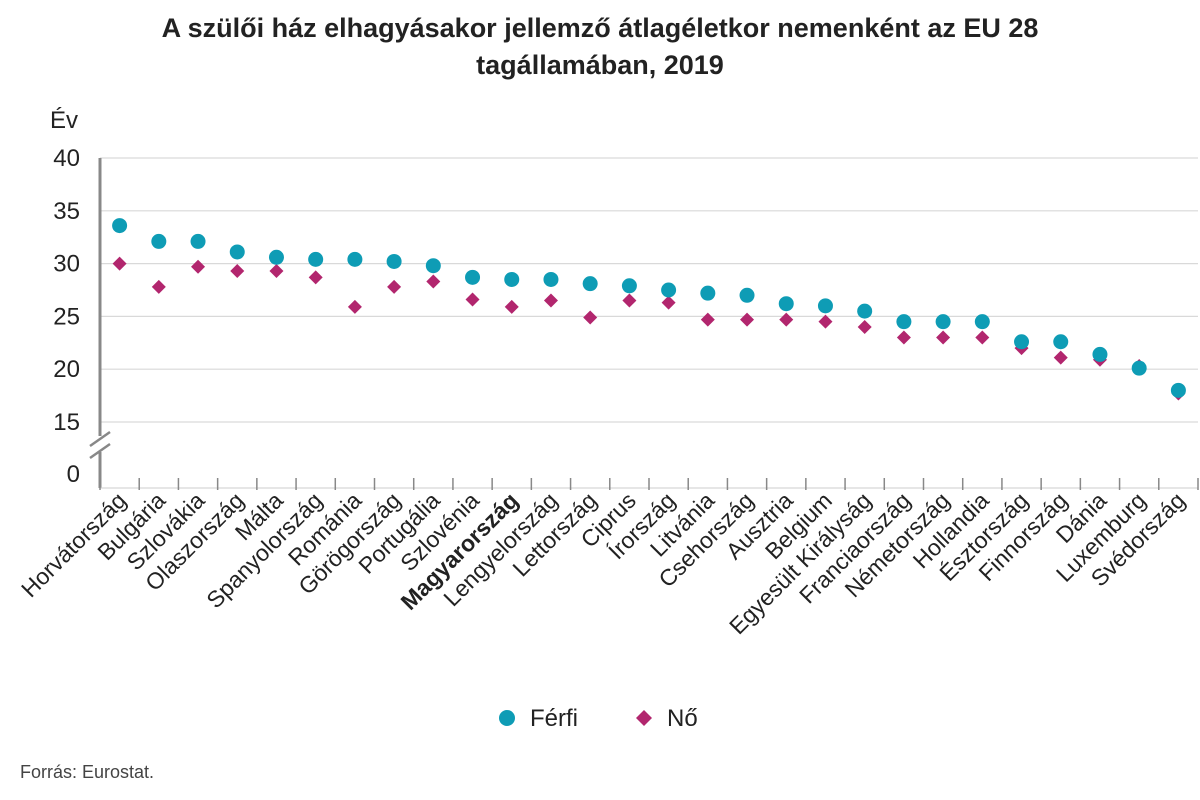 This screenshot has width=1200, height=800. I want to click on legend-label-no: Nő, so click(682, 718).